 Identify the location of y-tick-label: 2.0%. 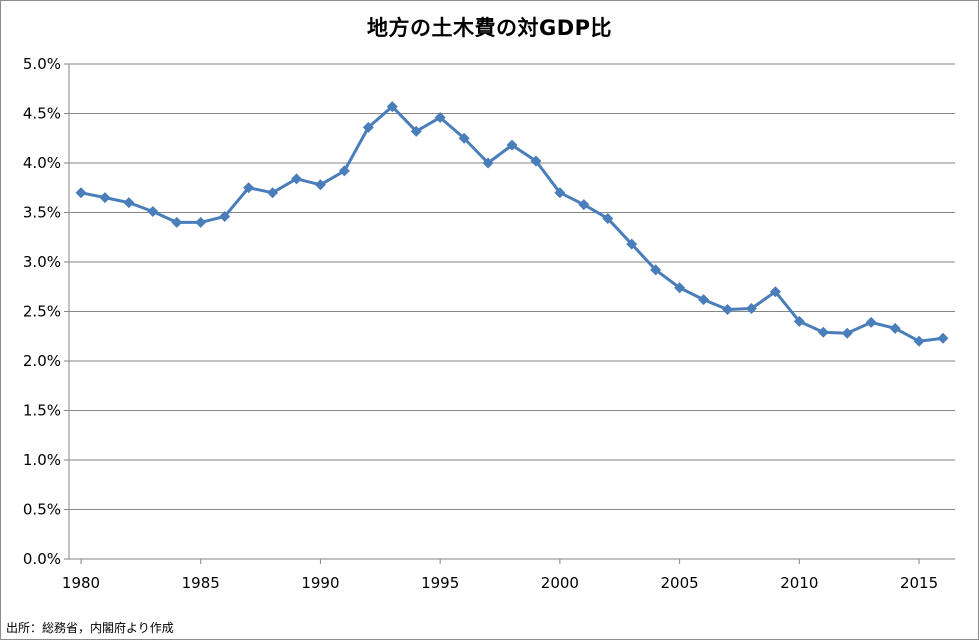
(42, 361).